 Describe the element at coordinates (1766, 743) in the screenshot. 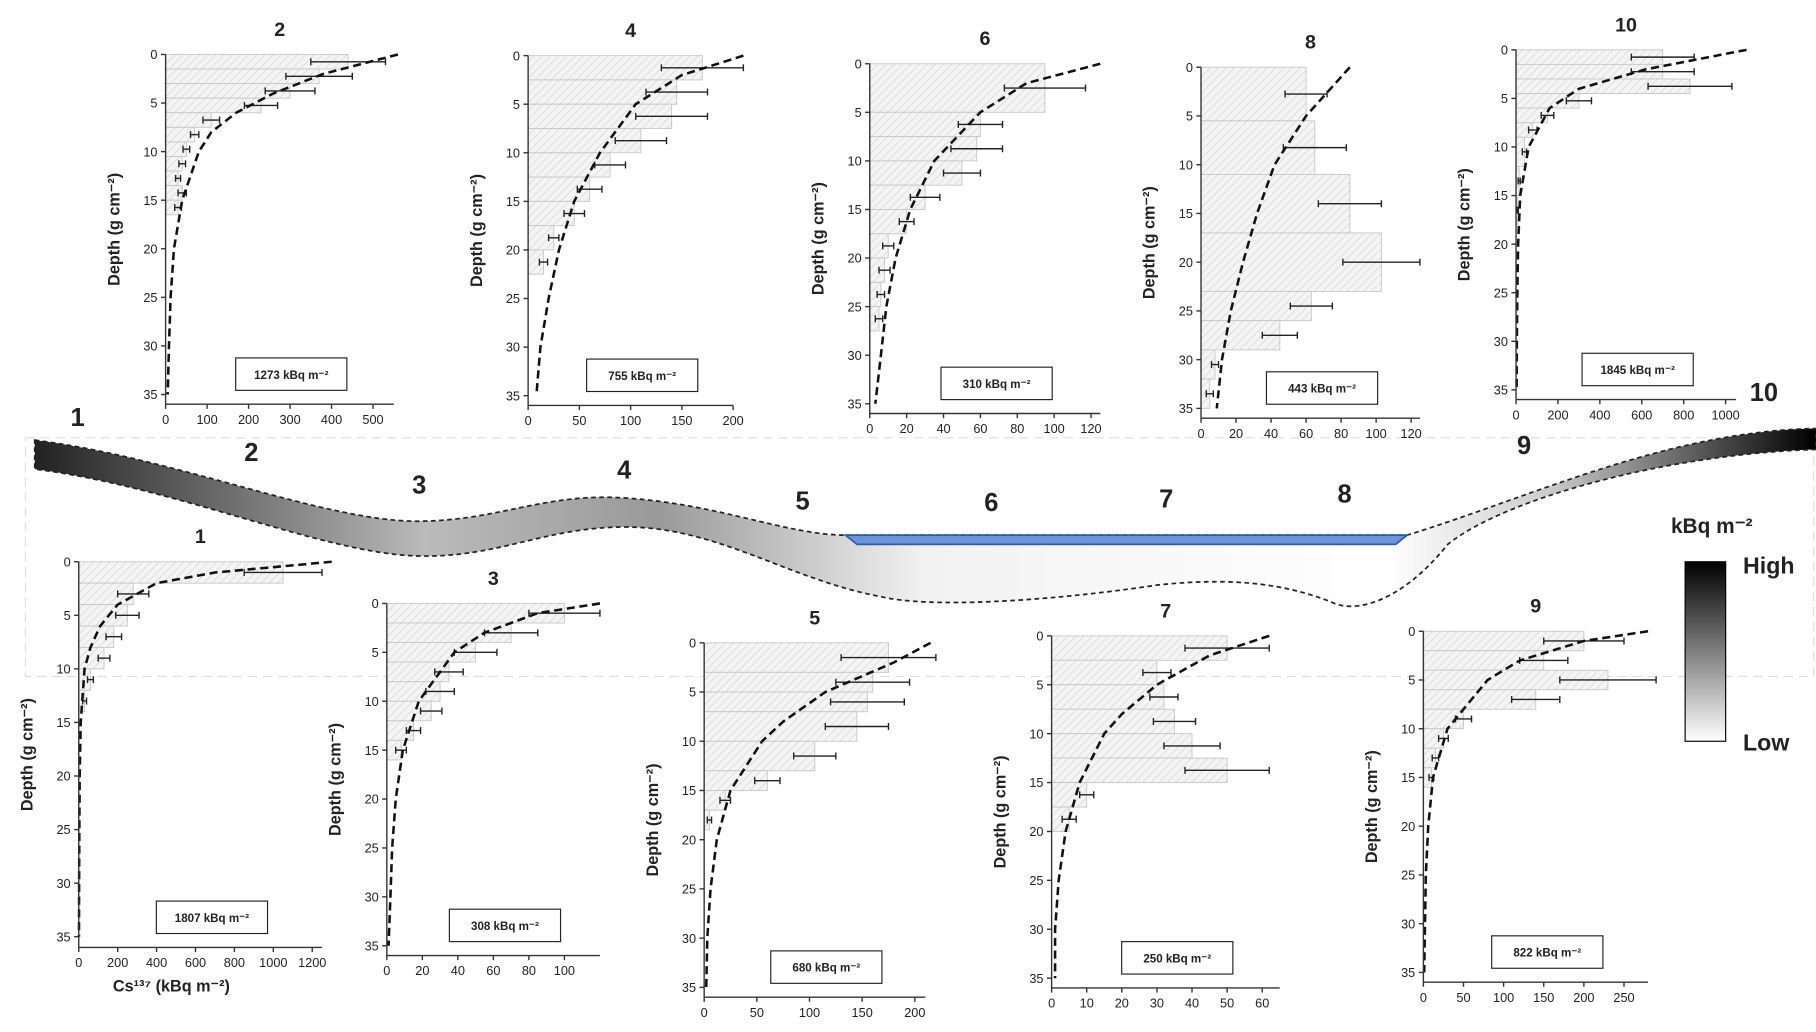

I see `legend-low: Low` at that location.